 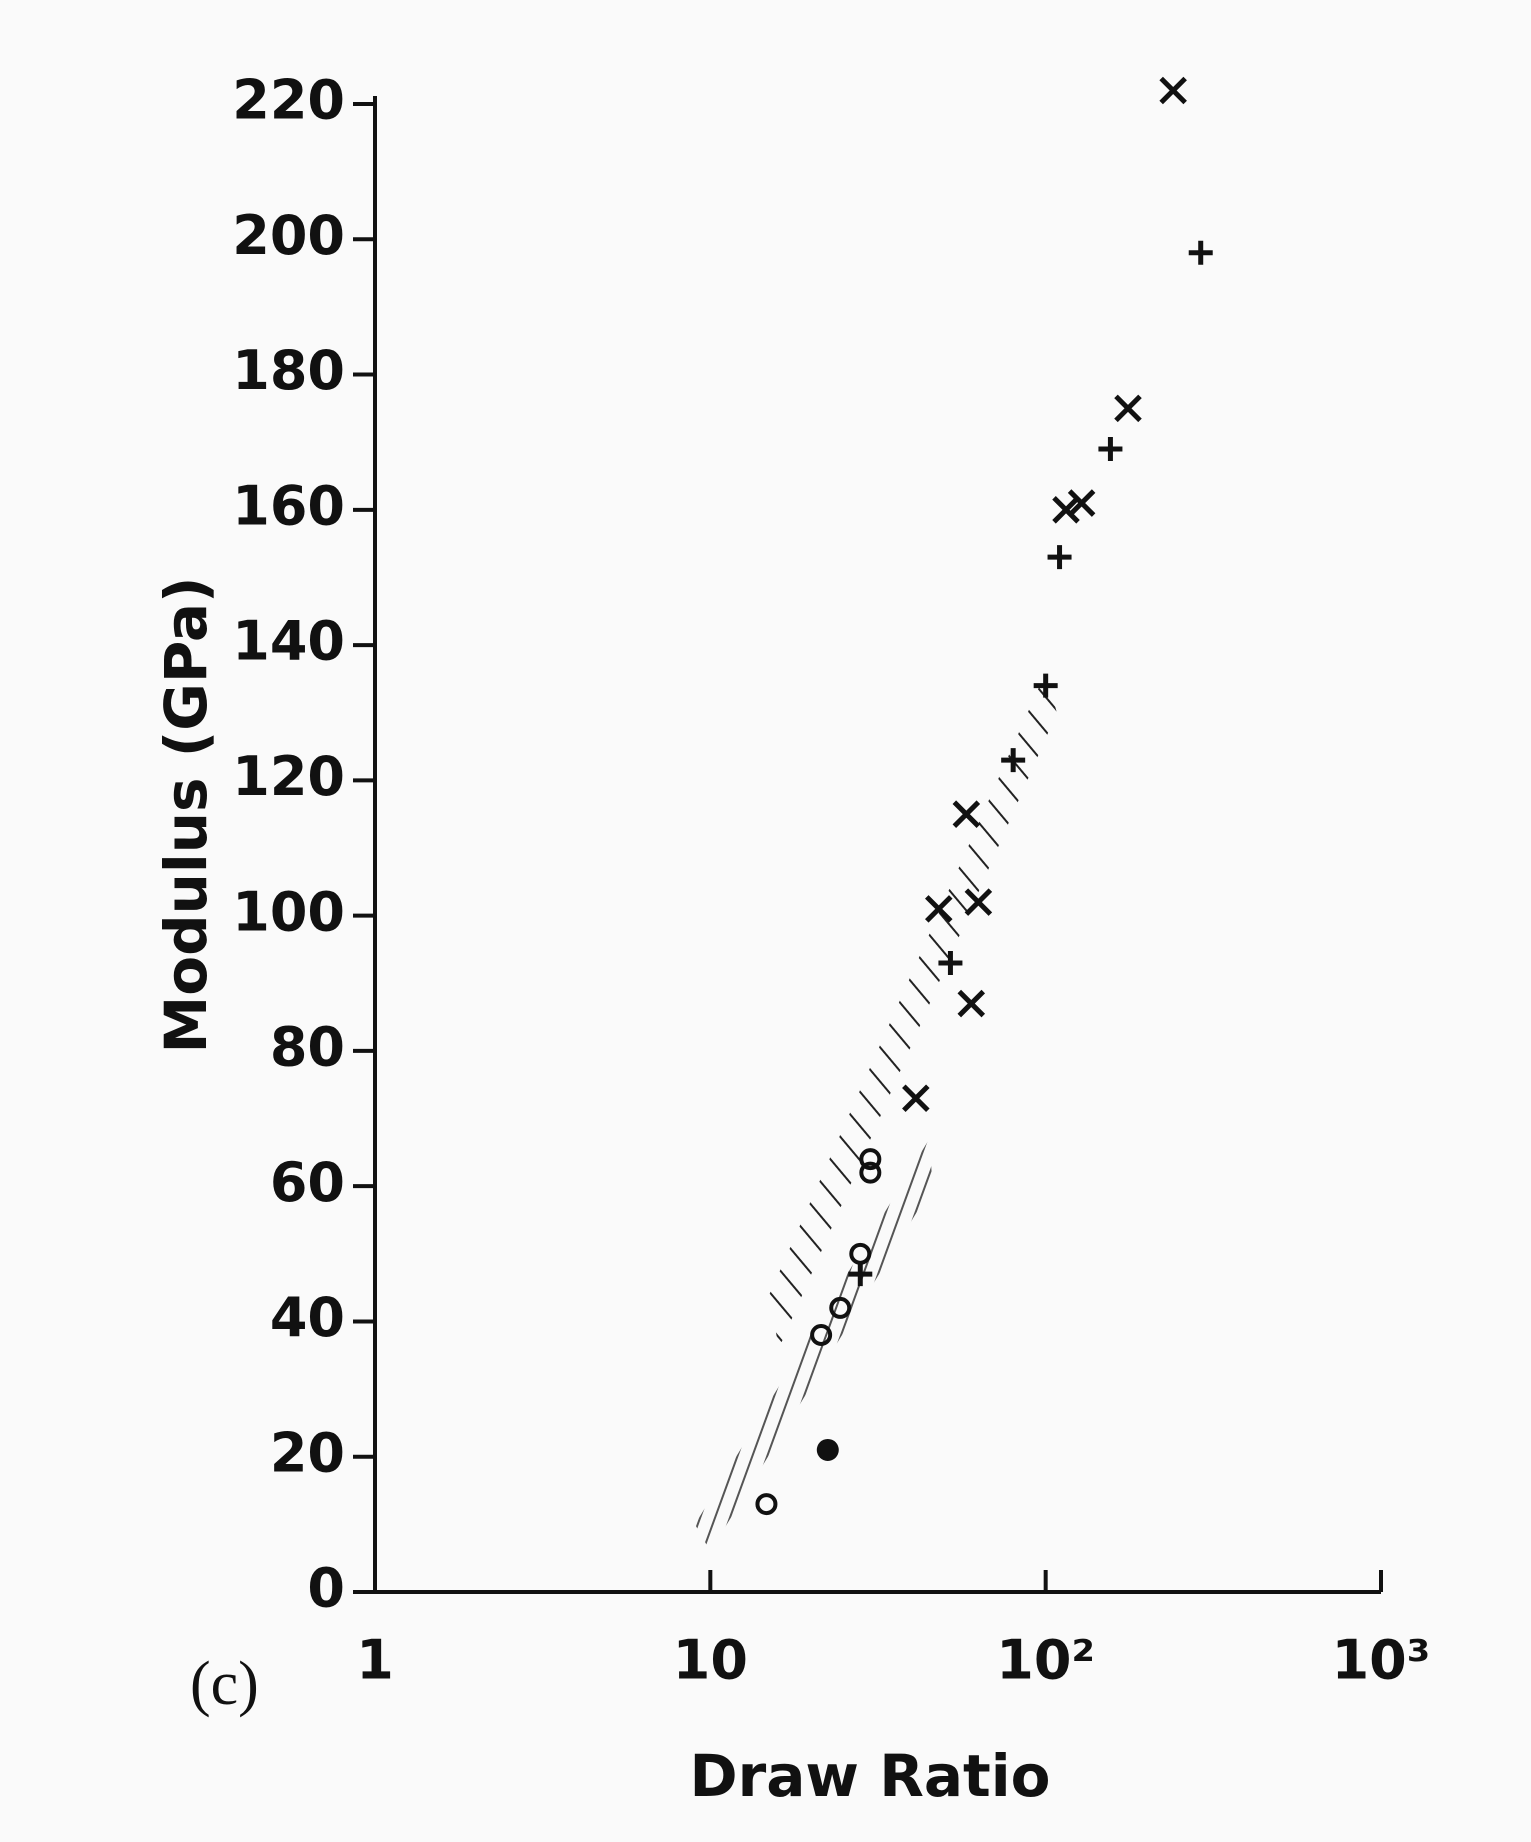 What do you see at coordinates (1381, 1660) in the screenshot?
I see `x-tick-label: 10³` at bounding box center [1381, 1660].